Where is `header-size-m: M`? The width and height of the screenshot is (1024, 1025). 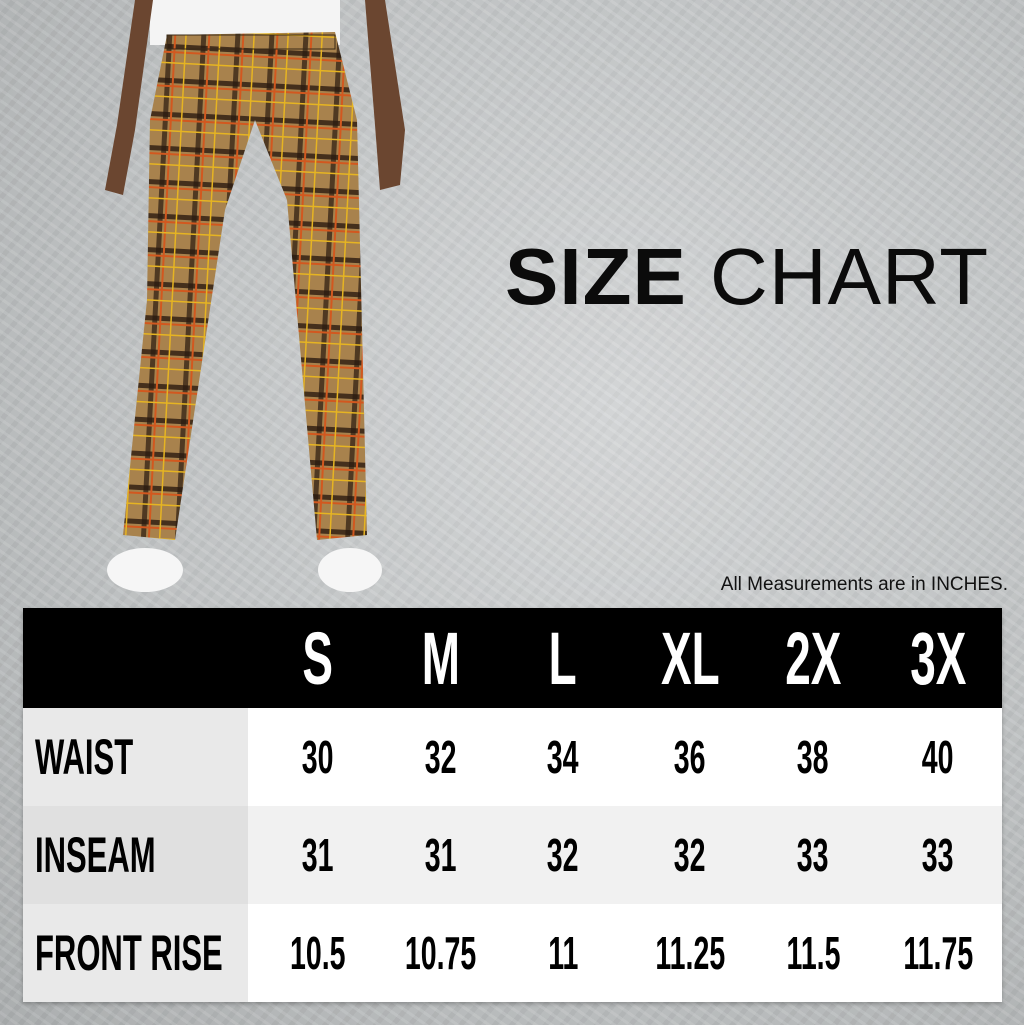 header-size-m: M is located at coordinates (441, 658).